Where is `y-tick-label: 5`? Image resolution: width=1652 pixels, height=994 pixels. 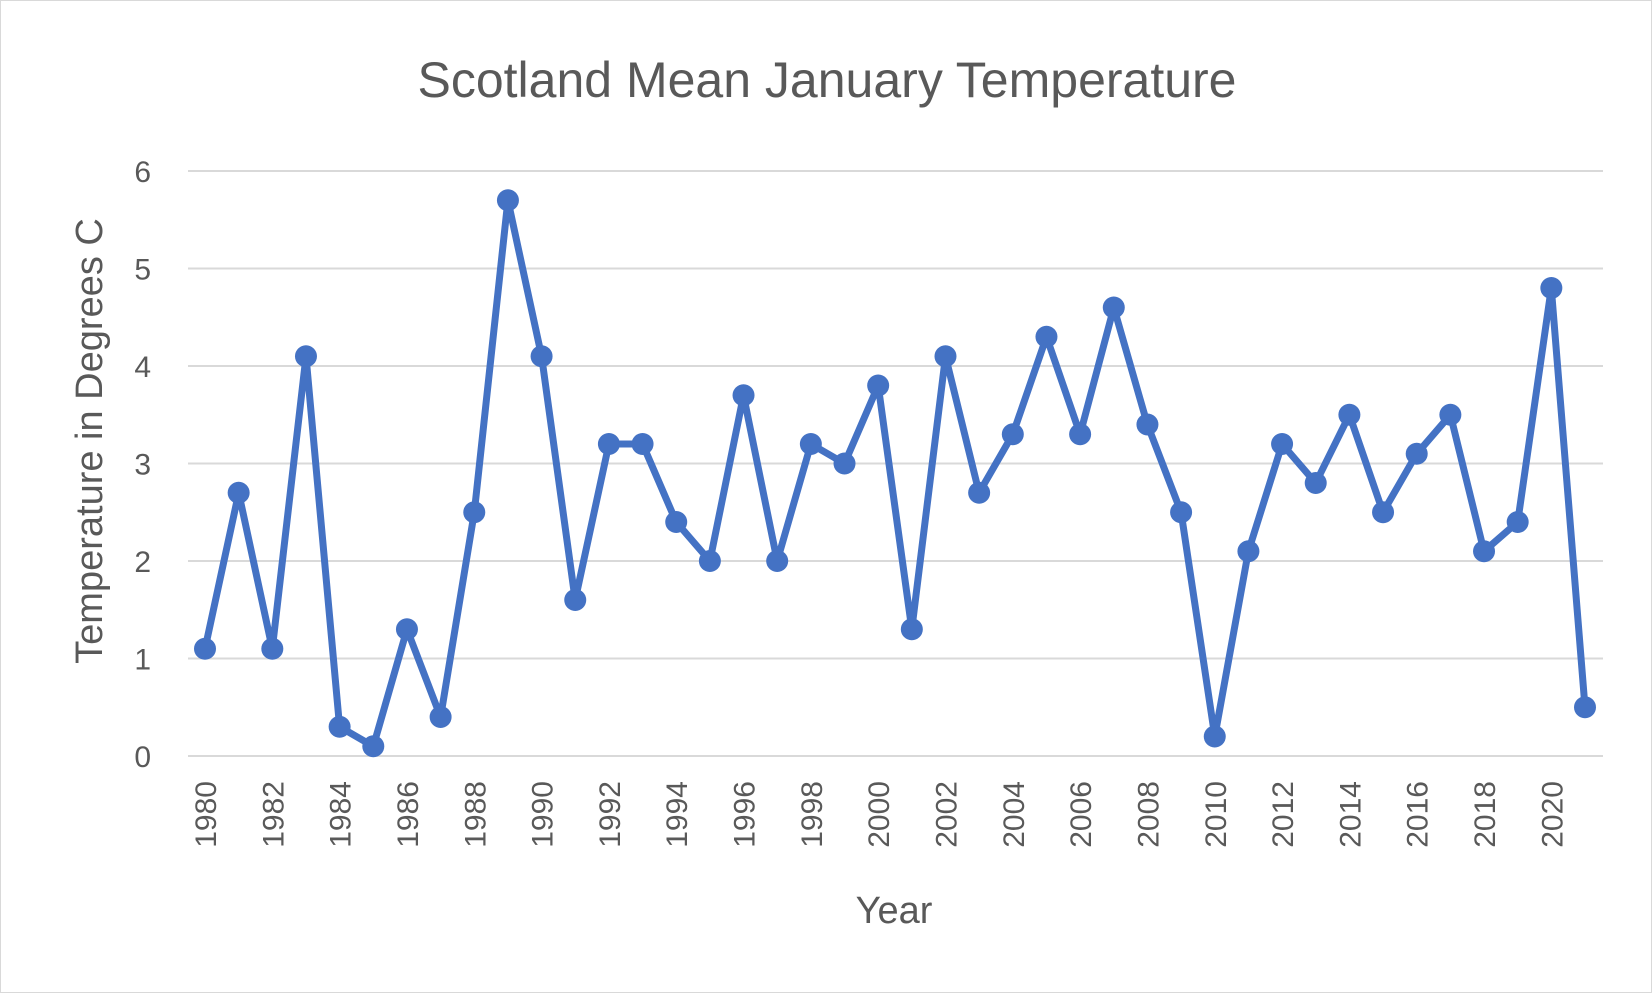 y-tick-label: 5 is located at coordinates (142, 270).